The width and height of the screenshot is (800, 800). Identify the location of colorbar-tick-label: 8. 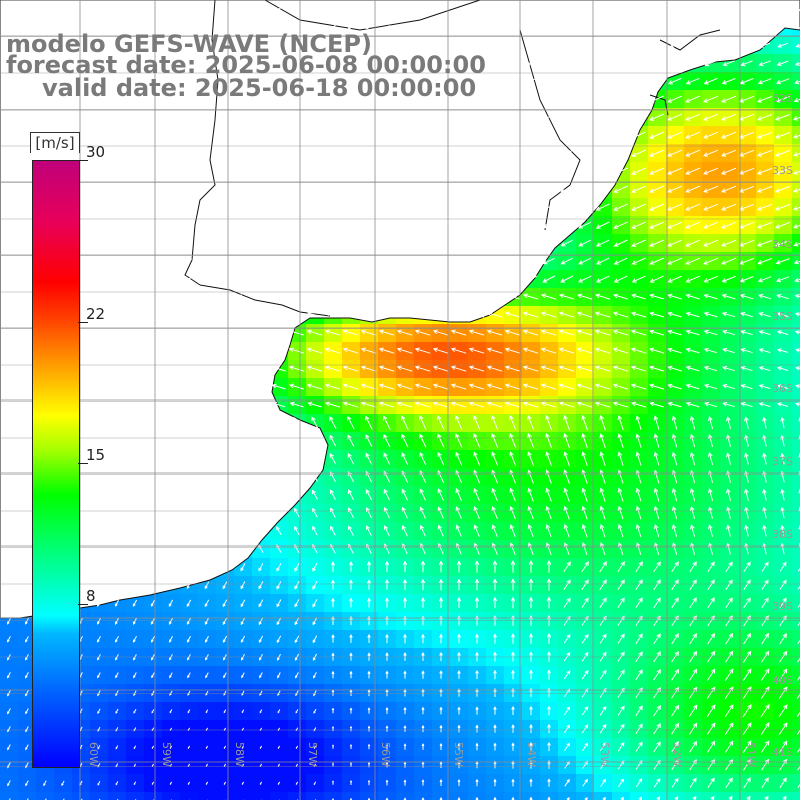
(91, 596).